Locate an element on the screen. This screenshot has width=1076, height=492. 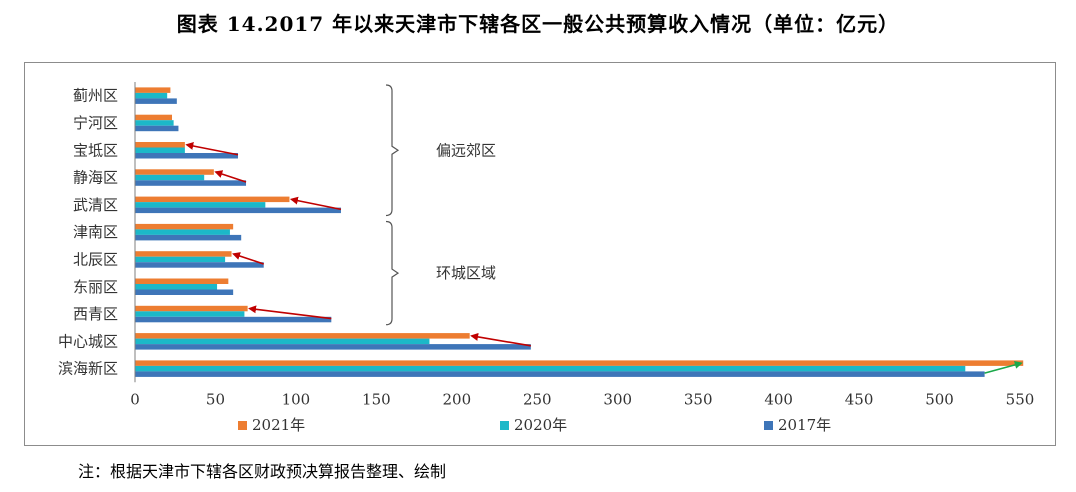
legend-label: 2021年 is located at coordinates (278, 425).